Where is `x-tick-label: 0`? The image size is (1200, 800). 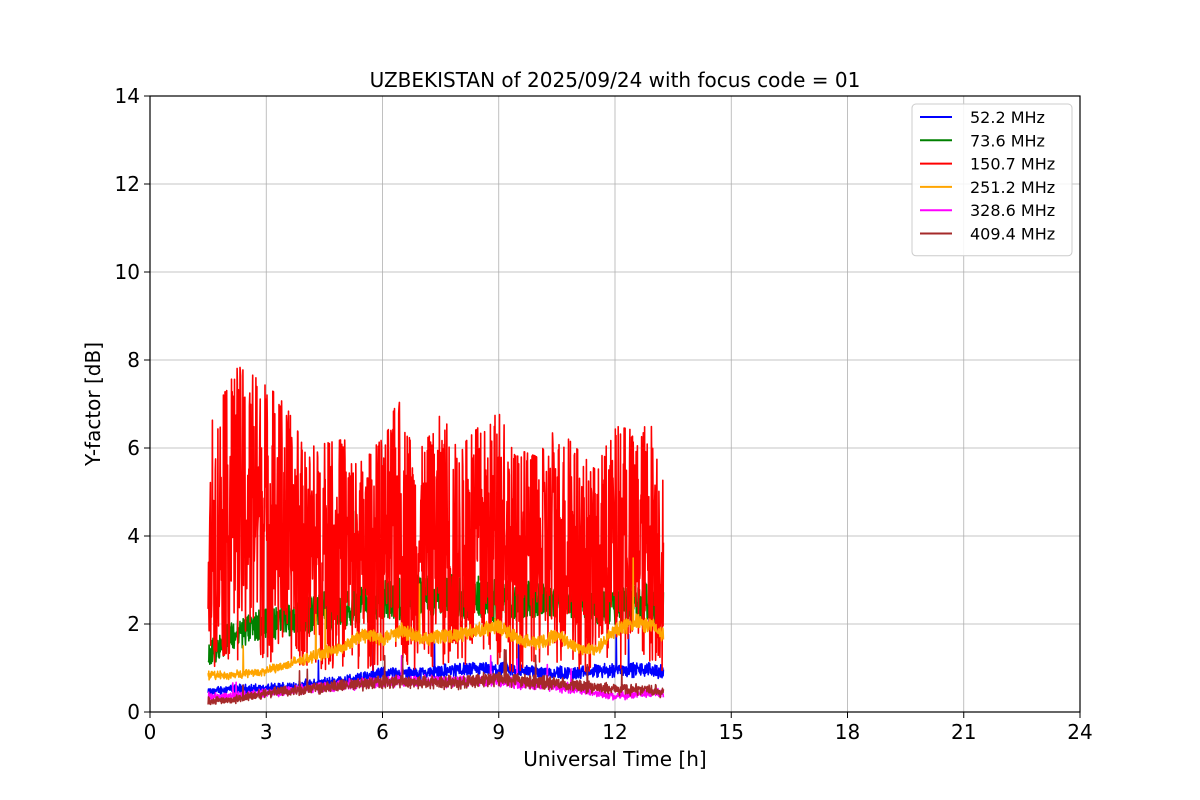 x-tick-label: 0 is located at coordinates (150, 732).